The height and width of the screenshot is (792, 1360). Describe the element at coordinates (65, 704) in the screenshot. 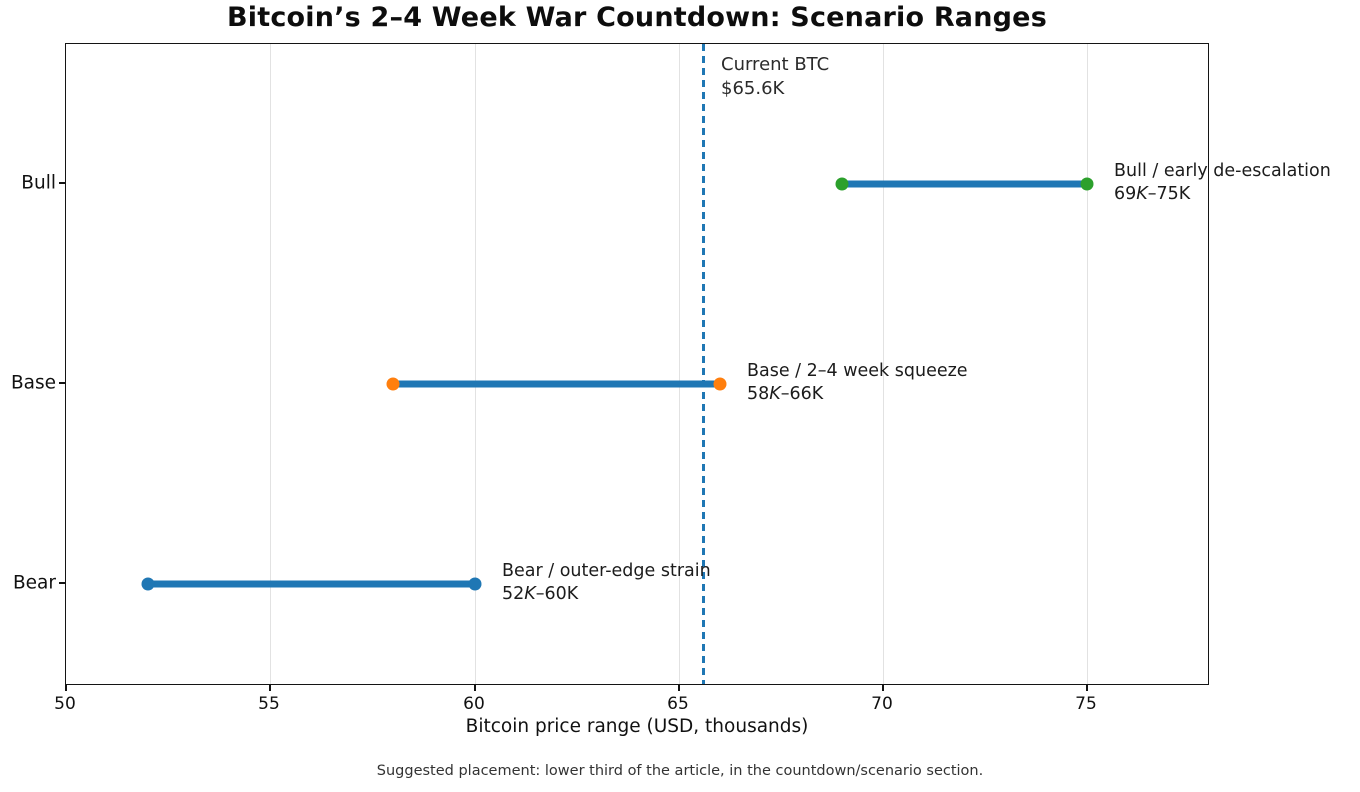

I see `x-tick-label-50: 50` at that location.